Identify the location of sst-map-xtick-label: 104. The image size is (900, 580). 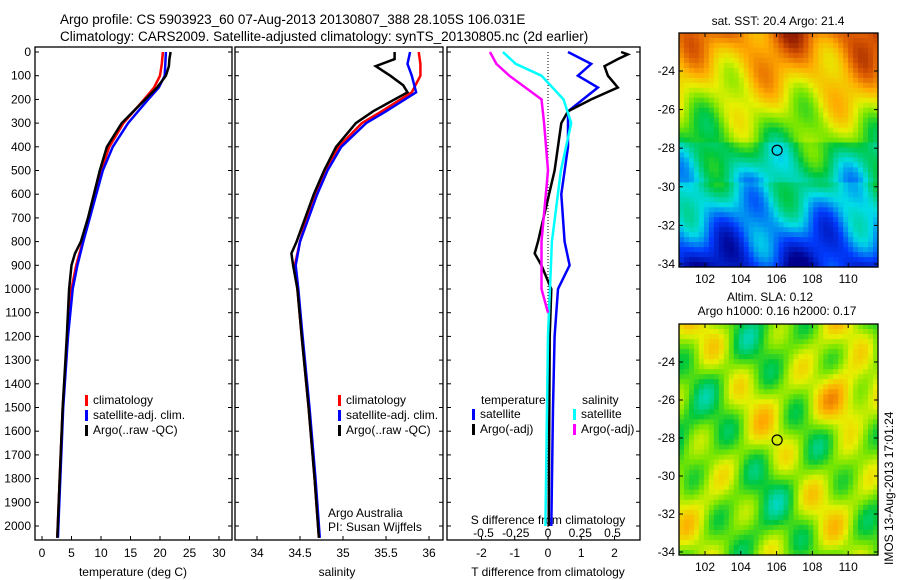
(741, 279).